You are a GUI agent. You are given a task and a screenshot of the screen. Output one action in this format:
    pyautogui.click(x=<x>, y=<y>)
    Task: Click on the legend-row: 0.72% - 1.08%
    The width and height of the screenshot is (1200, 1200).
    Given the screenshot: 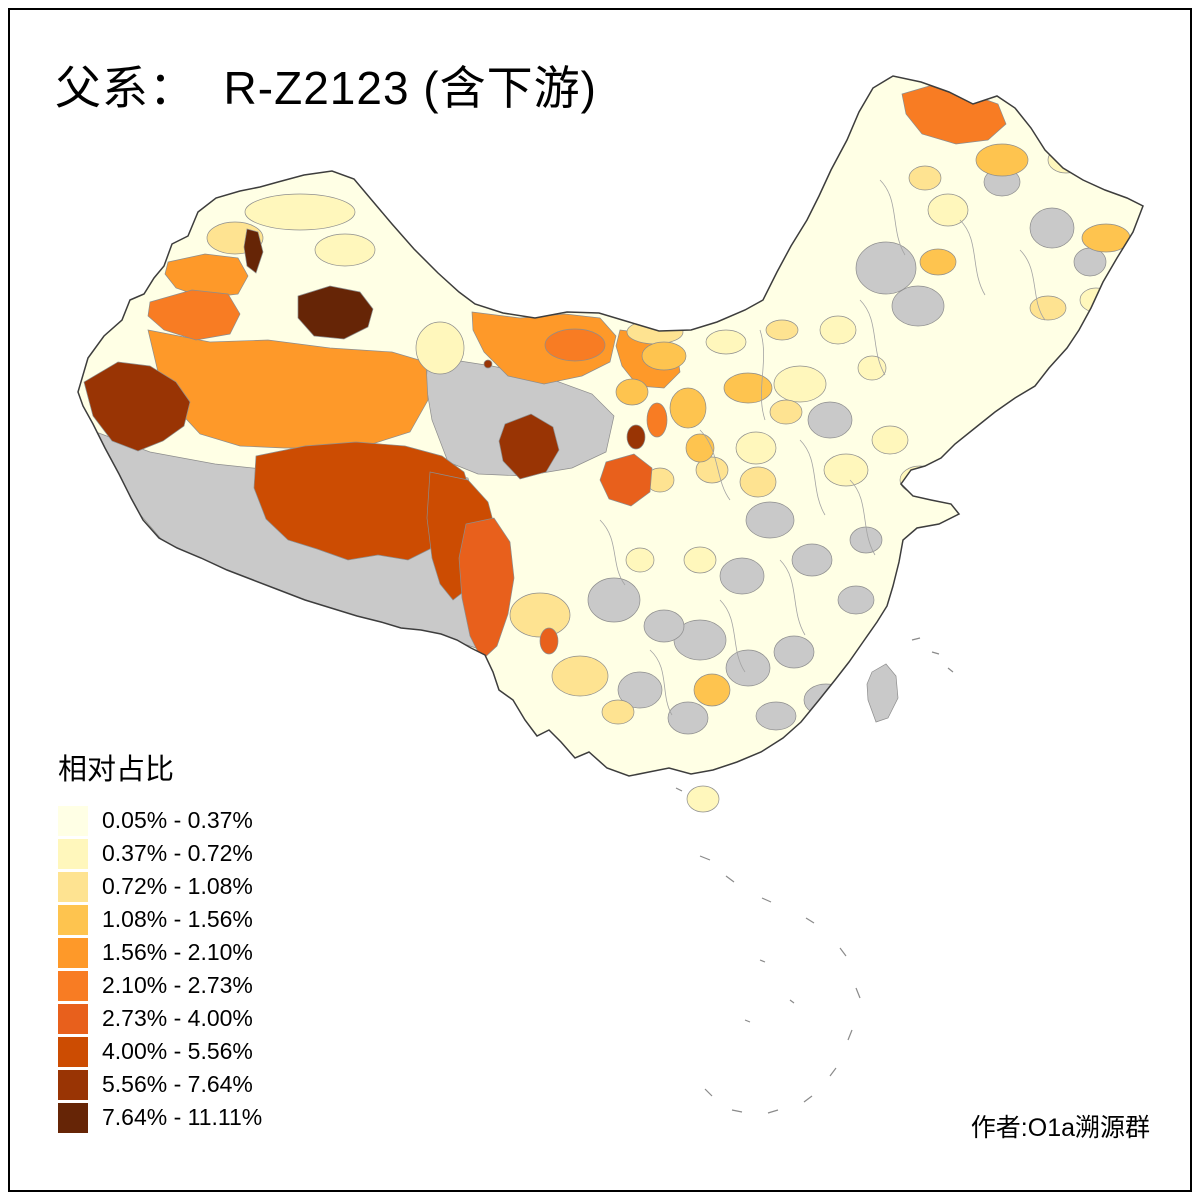 What is the action you would take?
    pyautogui.click(x=160, y=886)
    